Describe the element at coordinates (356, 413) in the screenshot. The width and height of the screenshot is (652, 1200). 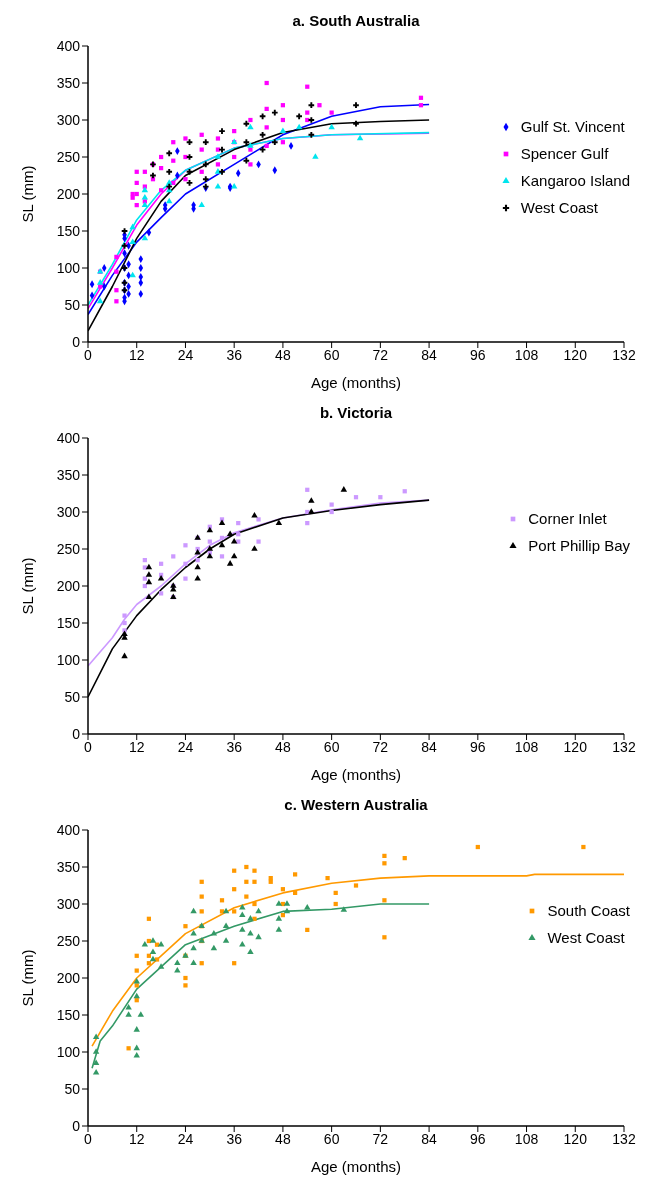
I see `chart-title: b. Victoria` at that location.